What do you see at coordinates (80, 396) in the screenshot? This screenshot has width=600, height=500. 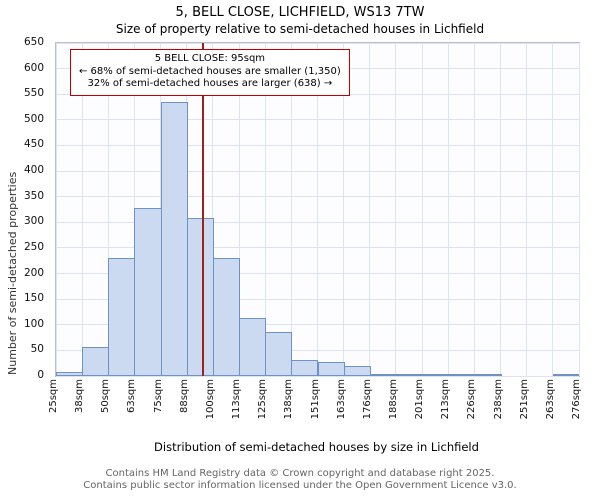 I see `x-tick-label: 38sqm` at bounding box center [80, 396].